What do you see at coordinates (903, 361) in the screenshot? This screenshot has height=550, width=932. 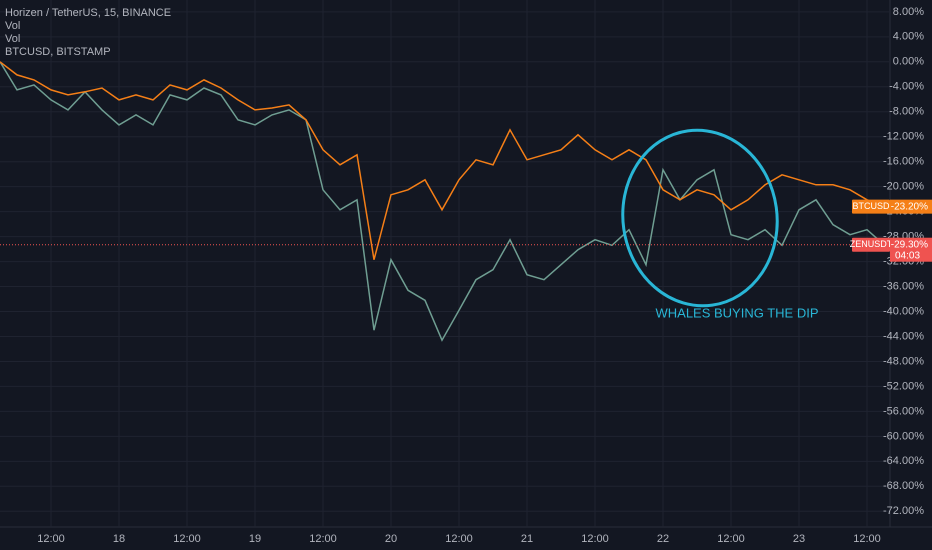 I see `y-tick-label: -48.00%` at bounding box center [903, 361].